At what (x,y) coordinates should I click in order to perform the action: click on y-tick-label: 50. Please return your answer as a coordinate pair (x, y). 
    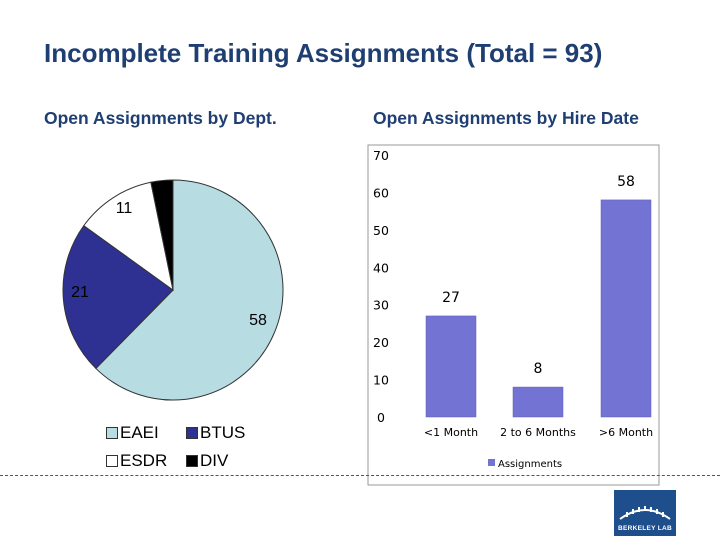
    Looking at the image, I should click on (381, 230).